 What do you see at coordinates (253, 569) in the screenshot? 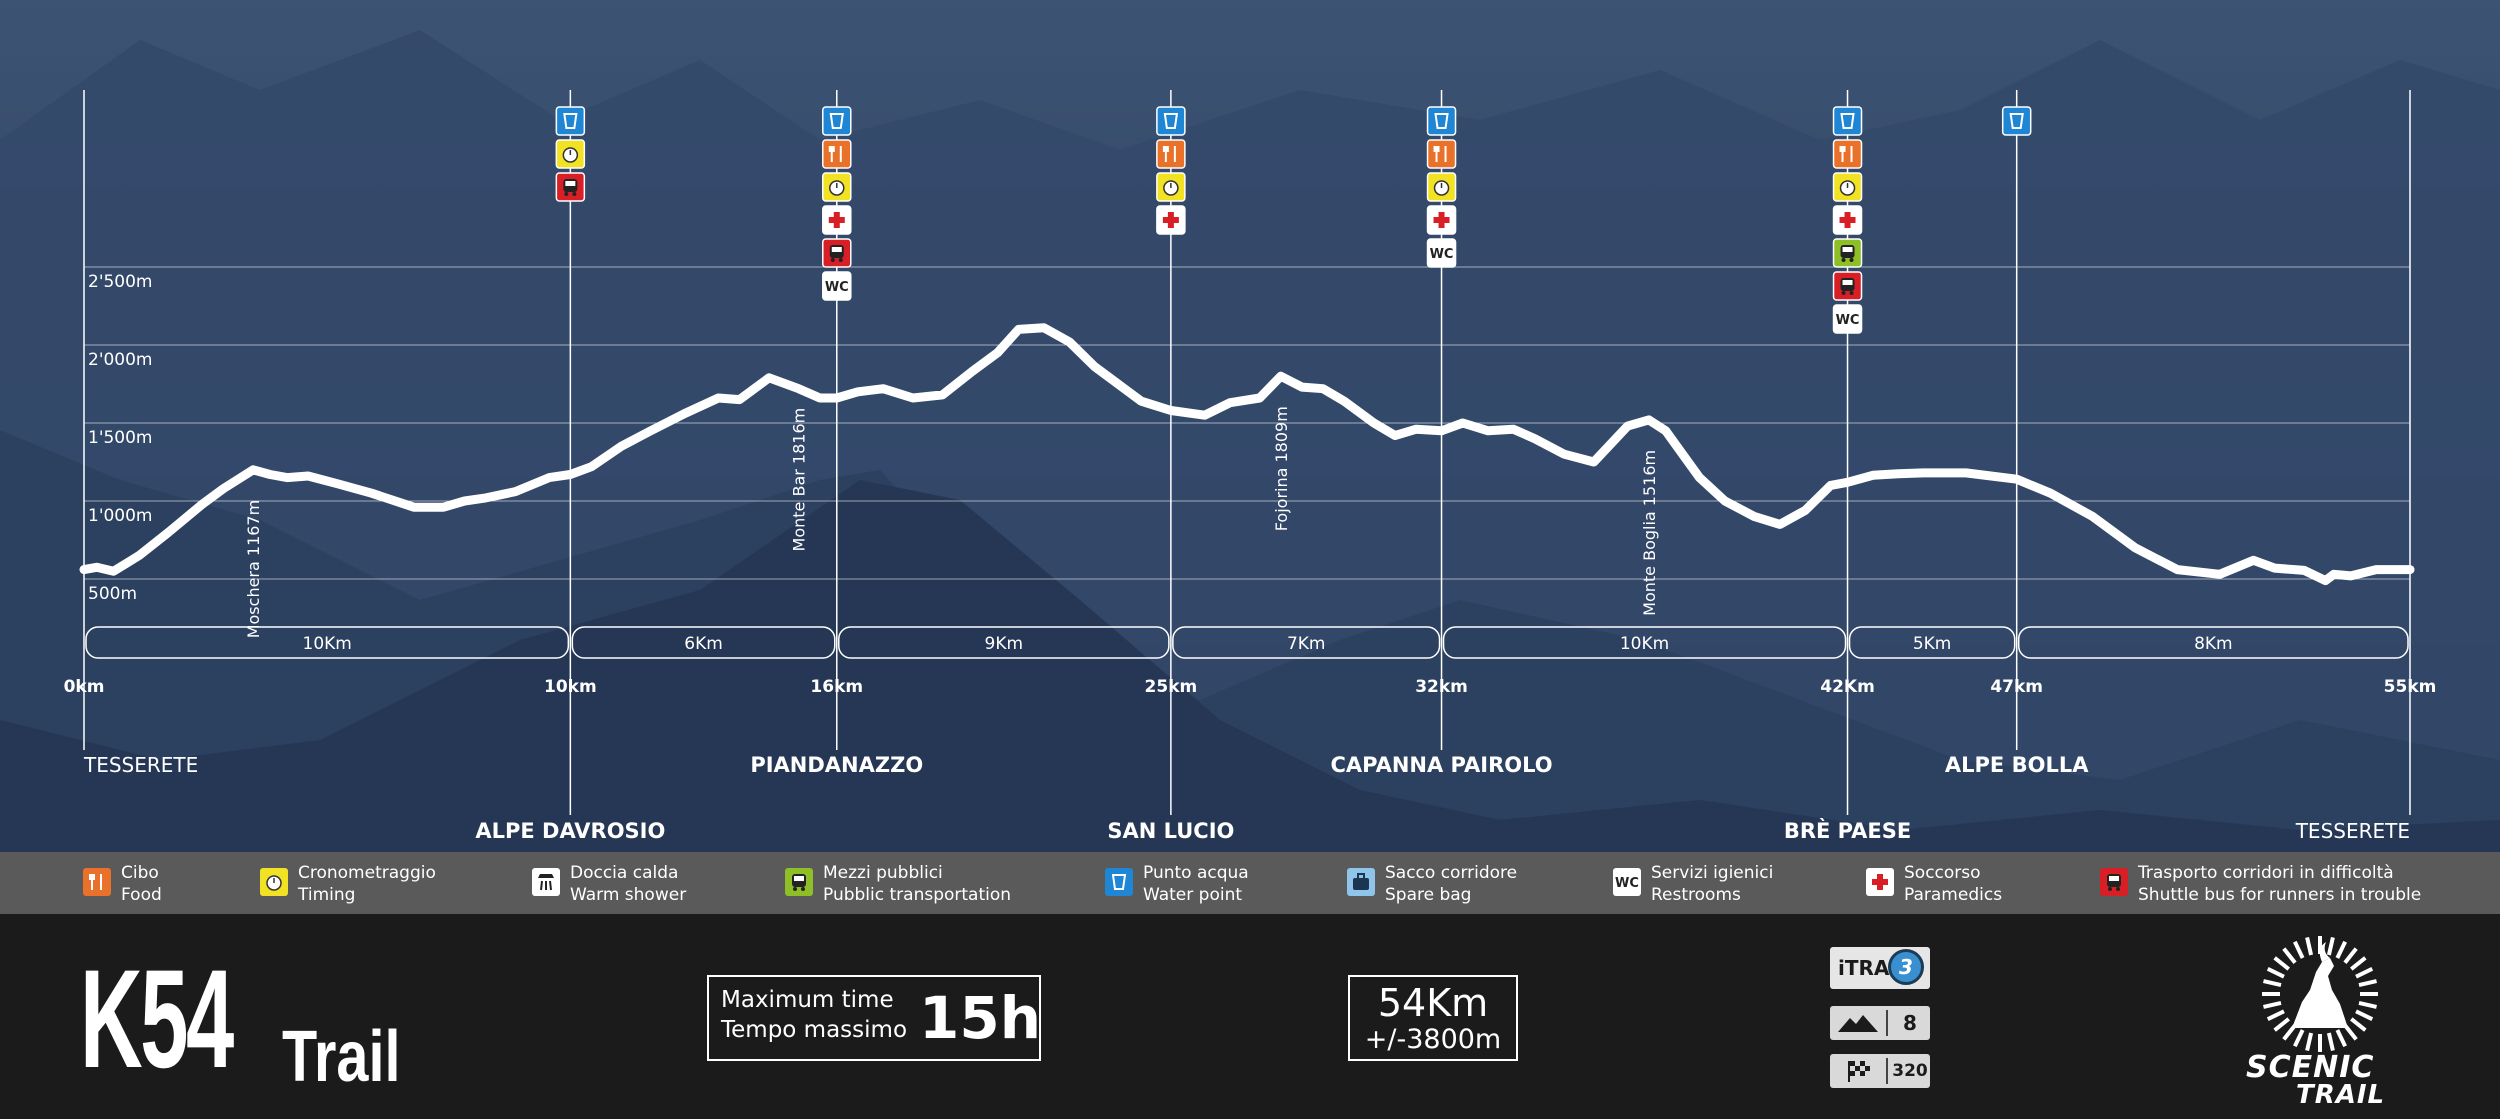
I see `peak-annotation: Moschera 1167m` at bounding box center [253, 569].